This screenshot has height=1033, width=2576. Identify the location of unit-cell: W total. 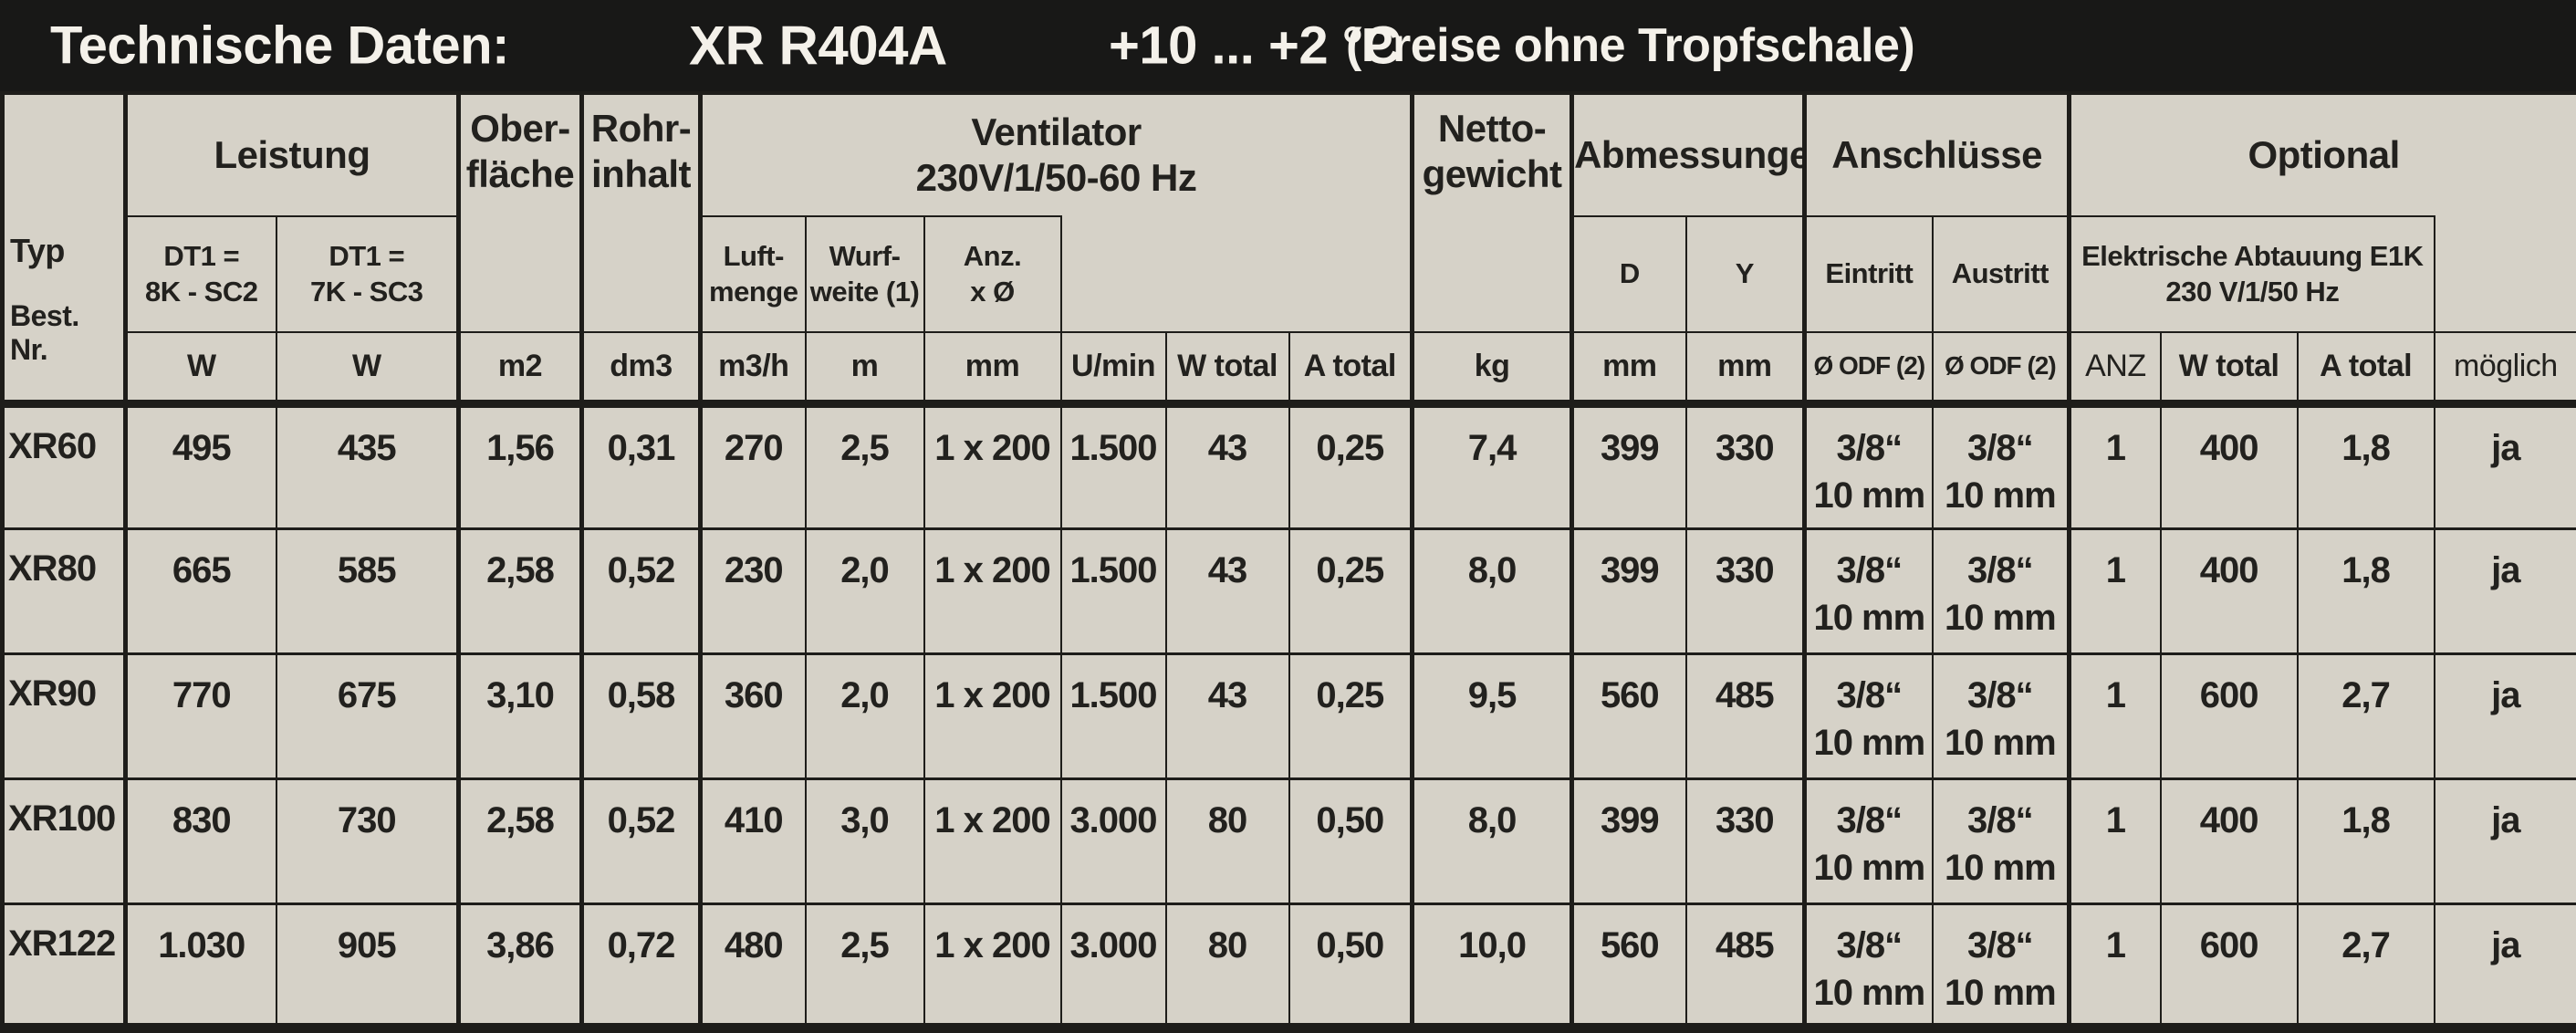
(1227, 370).